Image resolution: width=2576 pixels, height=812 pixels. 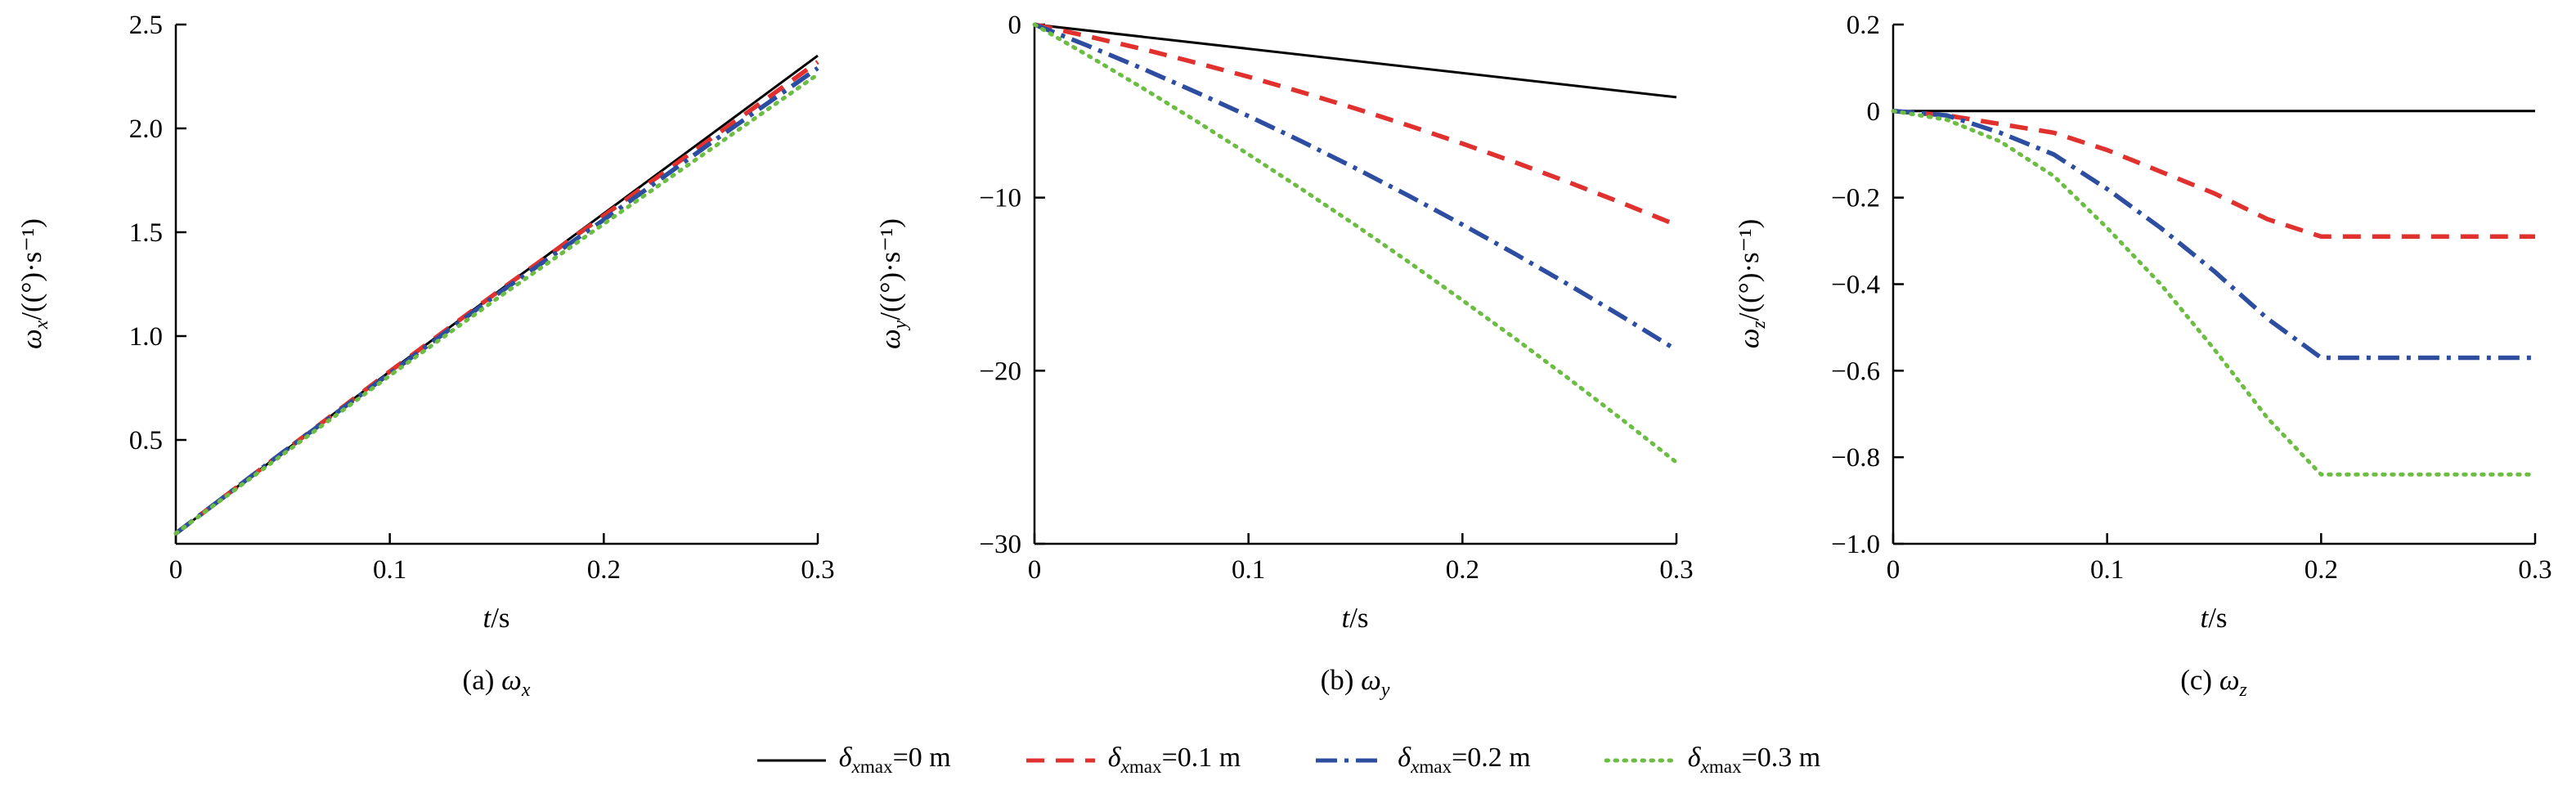 I want to click on svg-text: −20, so click(x=1000, y=372).